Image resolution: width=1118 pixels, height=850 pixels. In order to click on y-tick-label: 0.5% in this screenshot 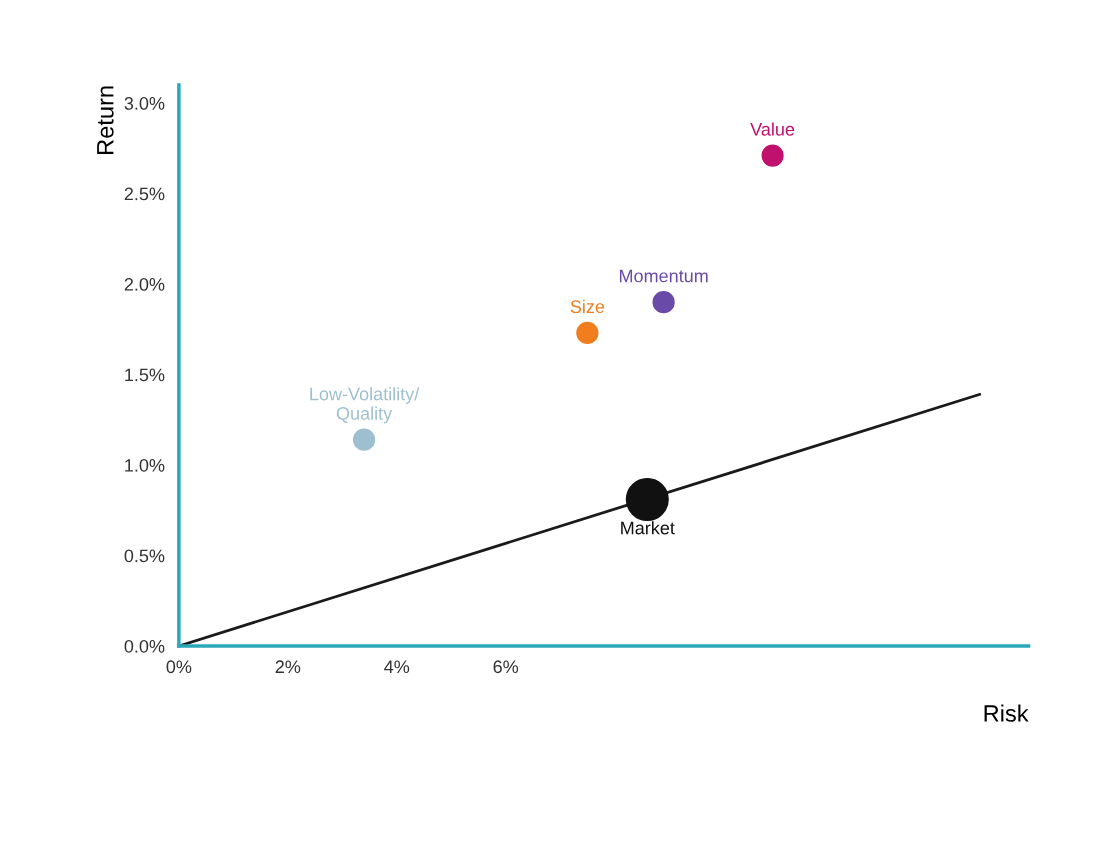, I will do `click(144, 556)`.